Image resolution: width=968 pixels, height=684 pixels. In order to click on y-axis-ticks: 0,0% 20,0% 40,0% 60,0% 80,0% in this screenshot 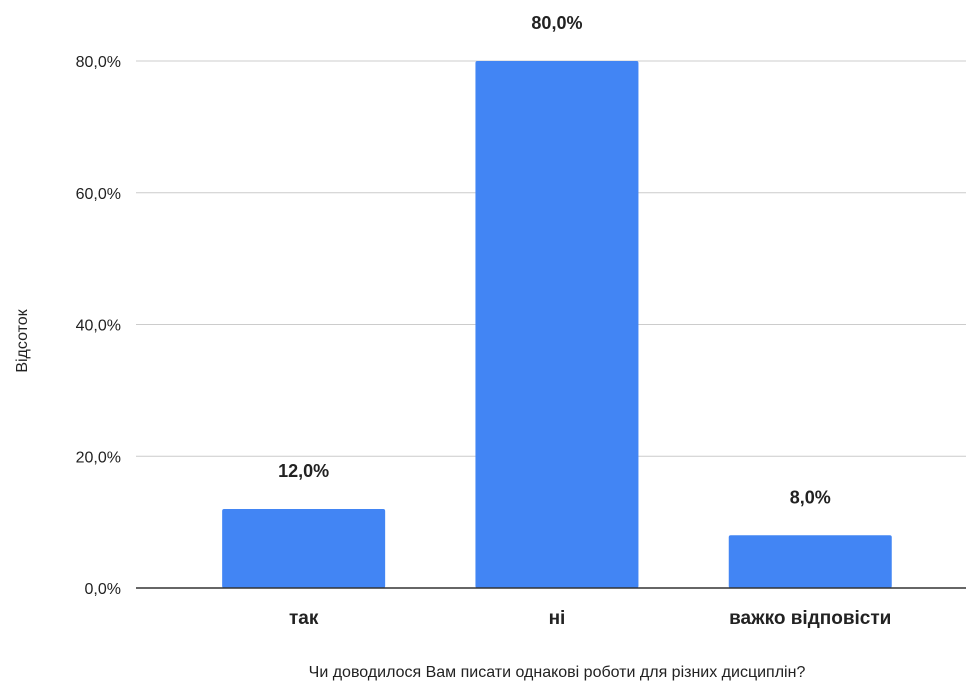, I will do `click(98, 326)`.